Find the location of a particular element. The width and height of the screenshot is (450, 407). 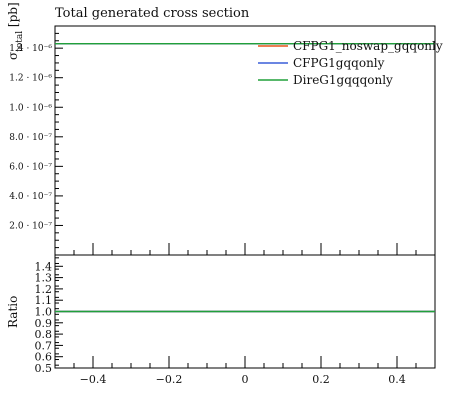

ratio-y-ticks: 0.50.60.70.80.91.01.11.21.31.4 is located at coordinates (49, 316).